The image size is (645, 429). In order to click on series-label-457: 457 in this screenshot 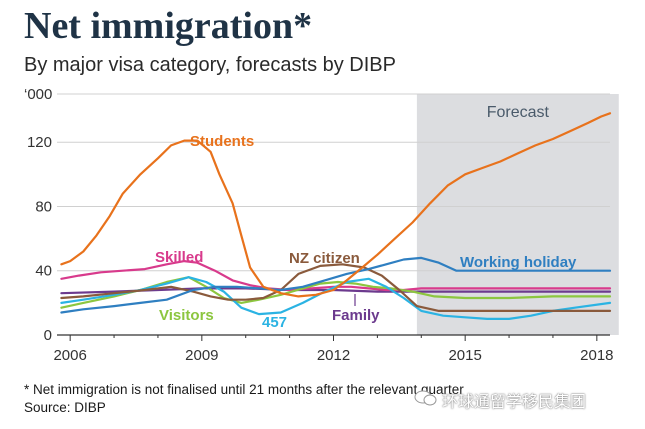, I will do `click(274, 322)`.